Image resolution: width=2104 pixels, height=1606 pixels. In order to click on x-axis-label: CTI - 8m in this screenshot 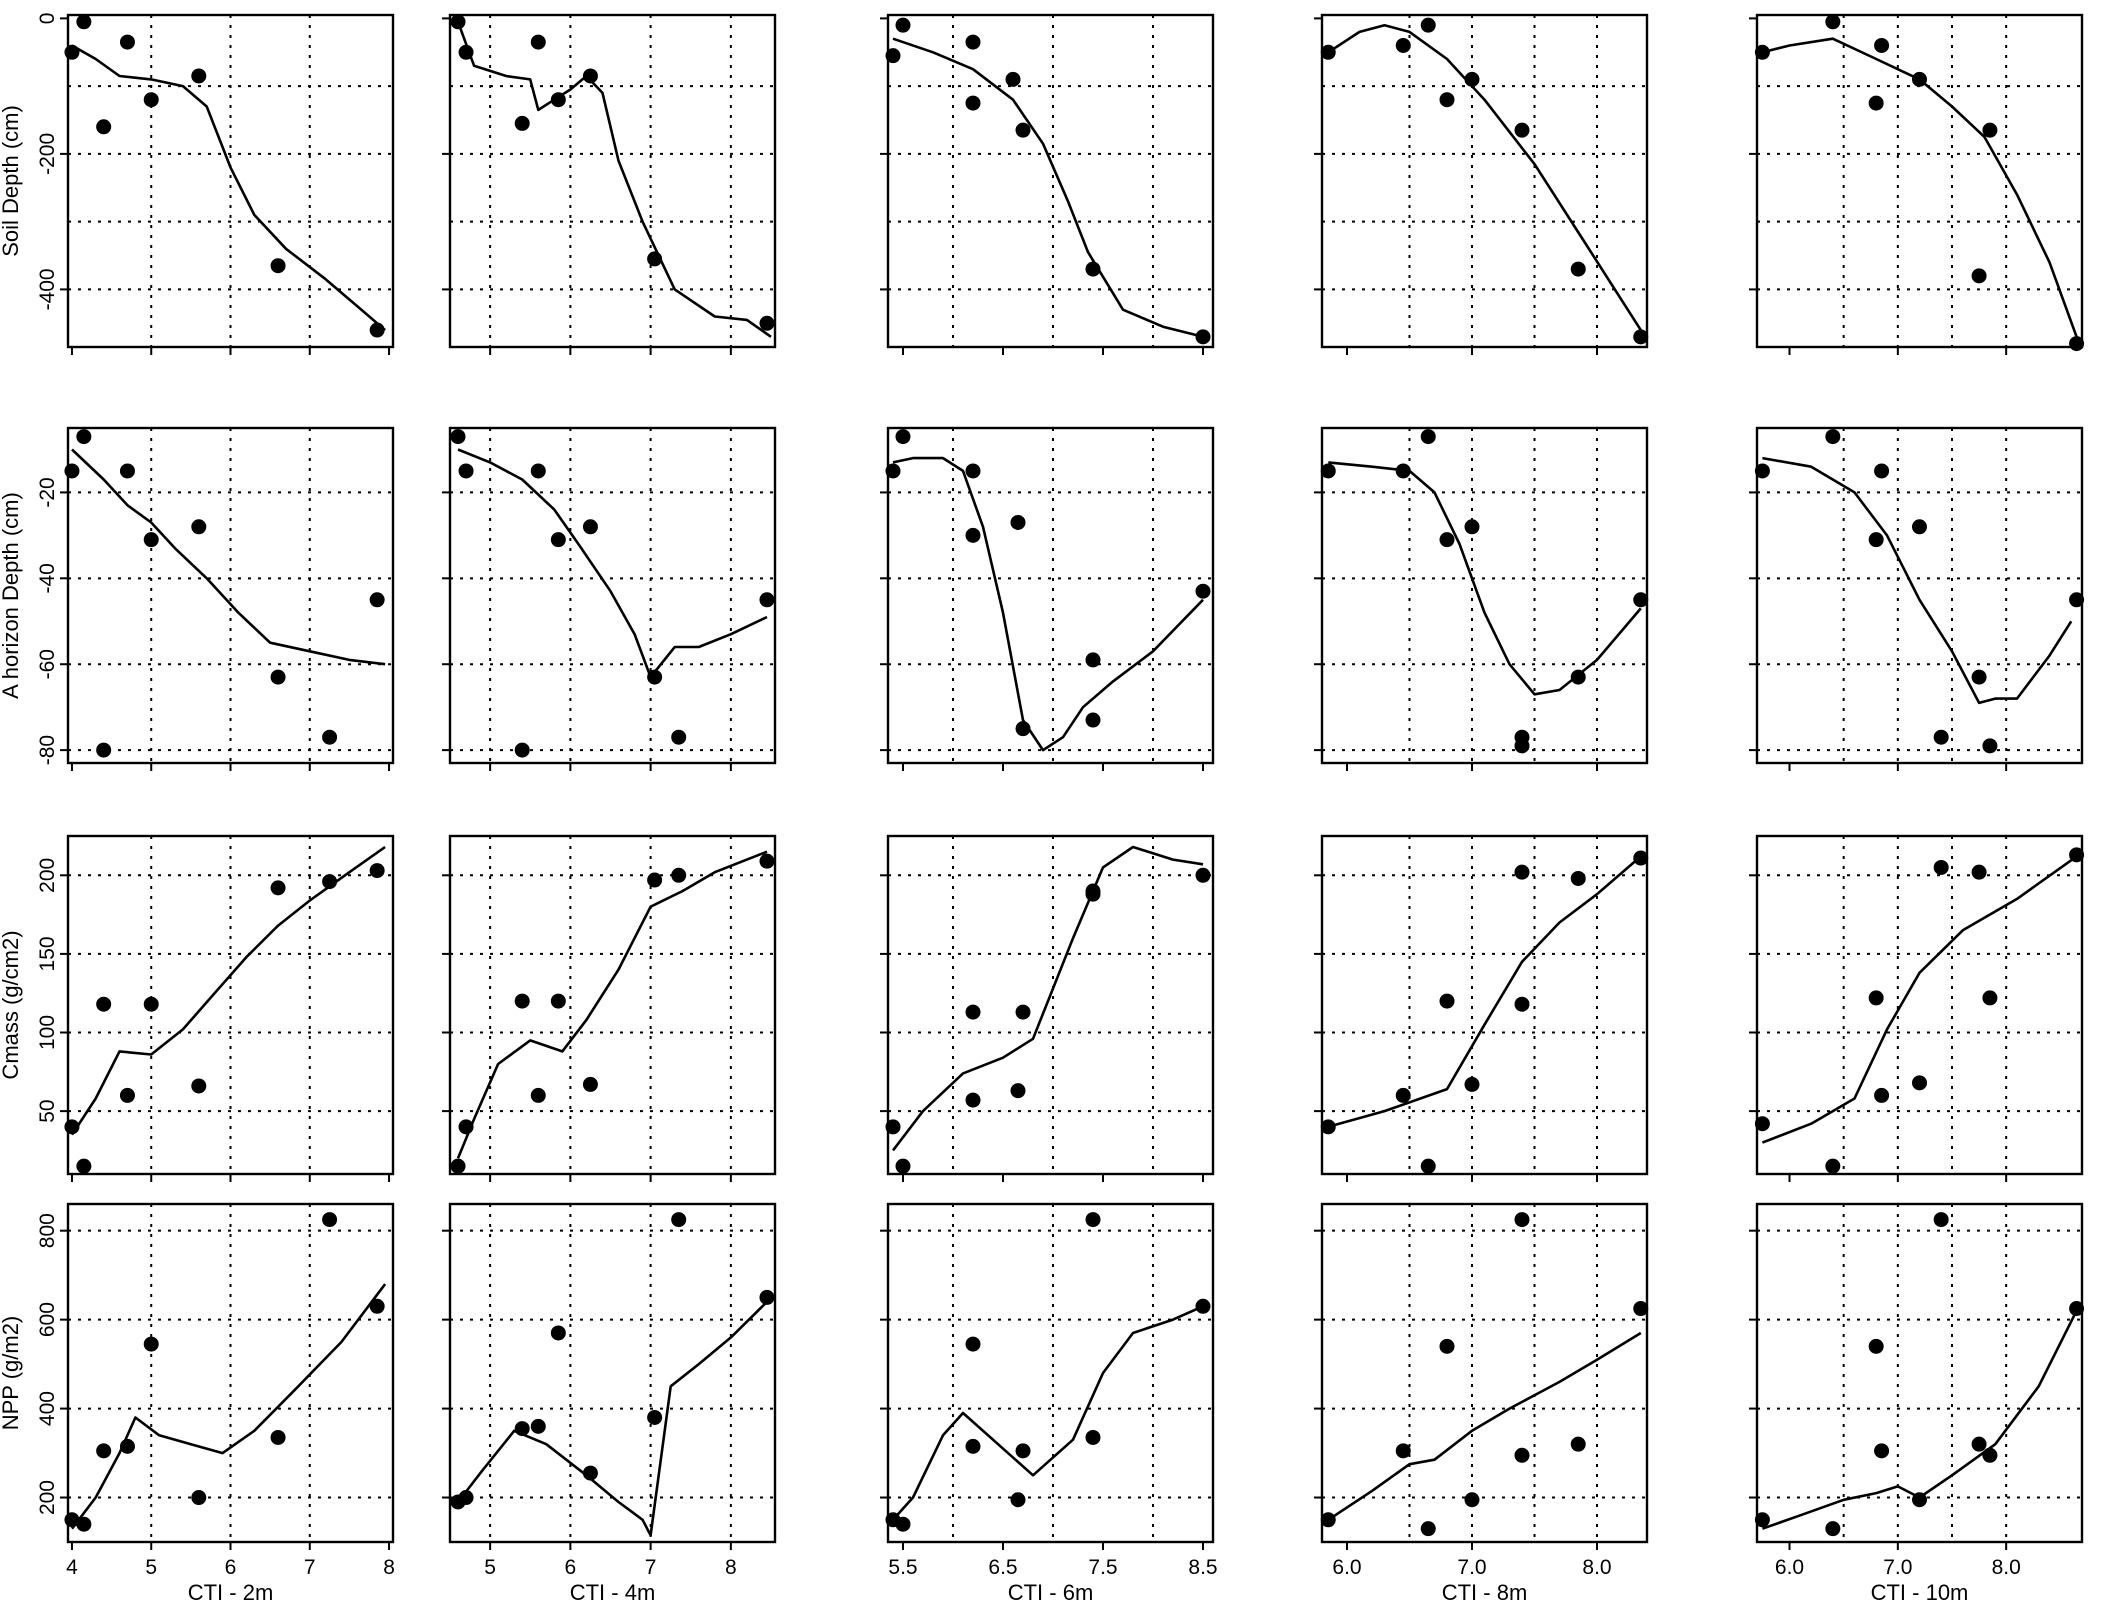, I will do `click(1485, 1592)`.